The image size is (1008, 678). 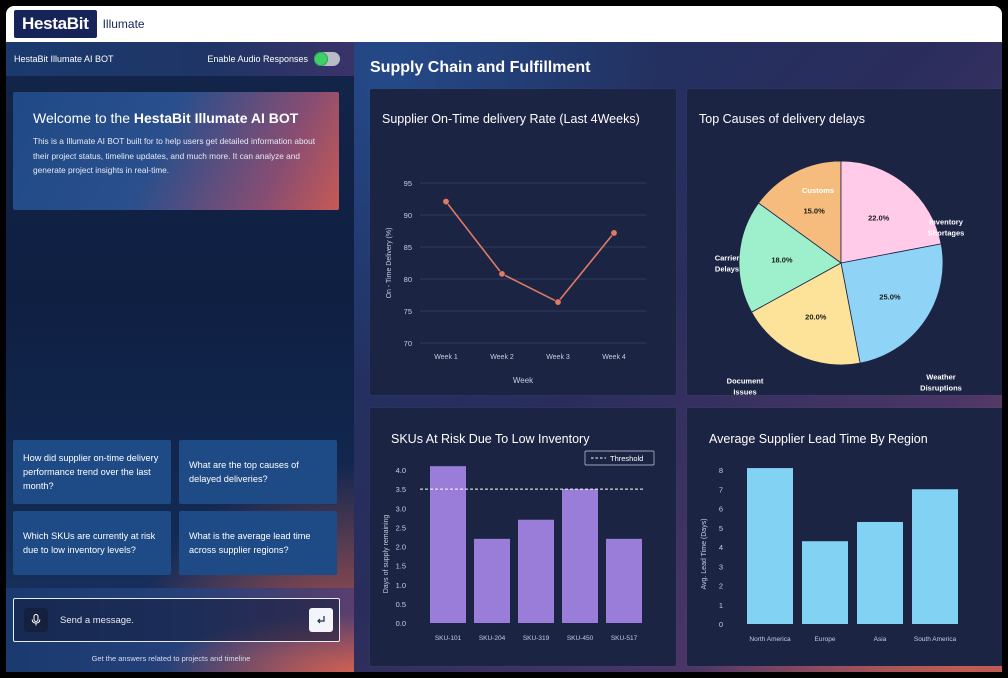 I want to click on y-axis-label: Avg. Lead Time (Days), so click(x=704, y=553).